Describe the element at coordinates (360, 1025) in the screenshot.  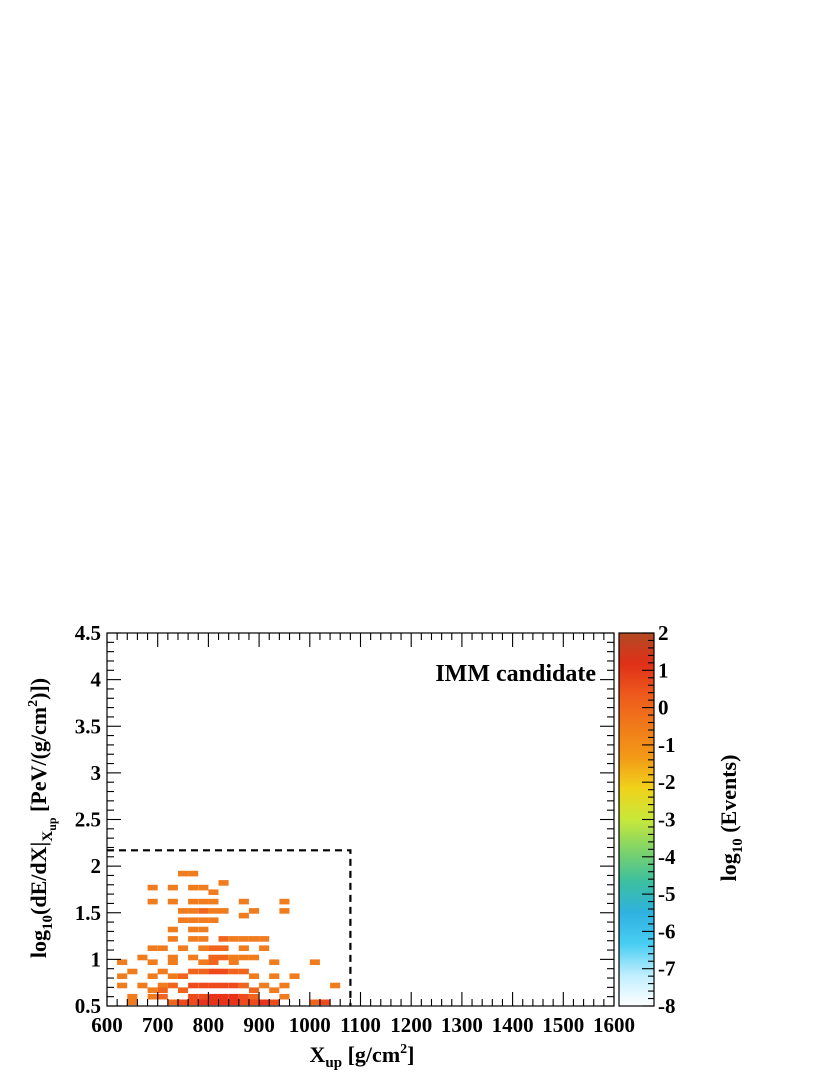
I see `x-tick-label: 1100` at that location.